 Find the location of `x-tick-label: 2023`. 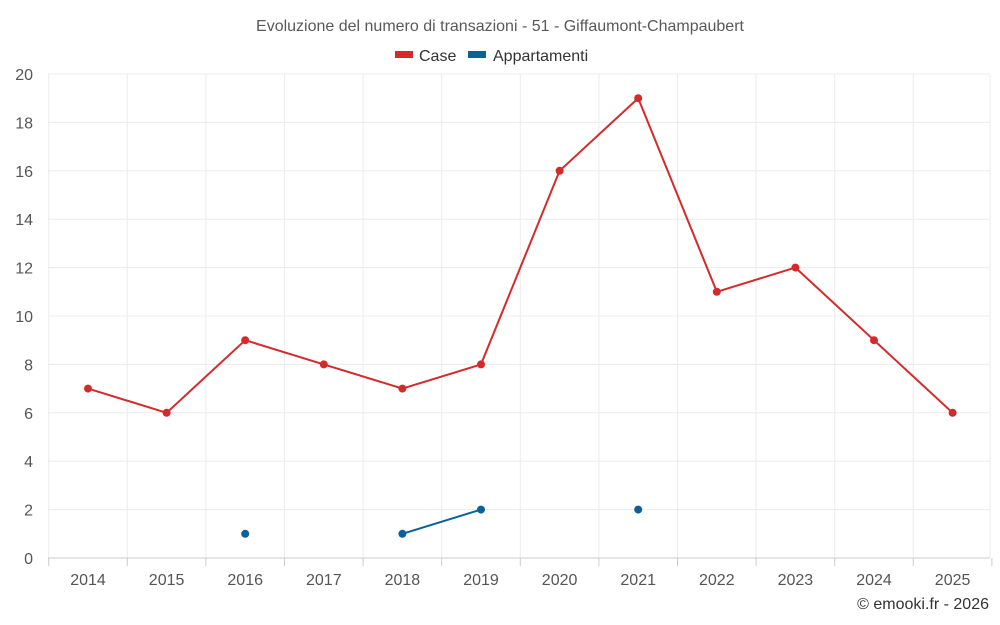

x-tick-label: 2023 is located at coordinates (796, 580).